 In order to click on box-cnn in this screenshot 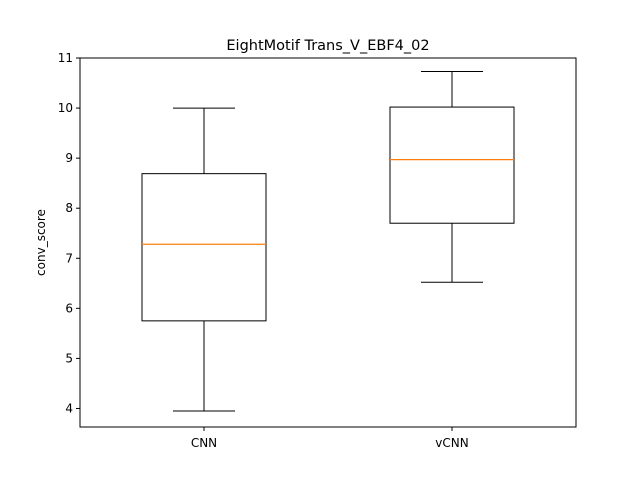, I will do `click(204, 259)`.